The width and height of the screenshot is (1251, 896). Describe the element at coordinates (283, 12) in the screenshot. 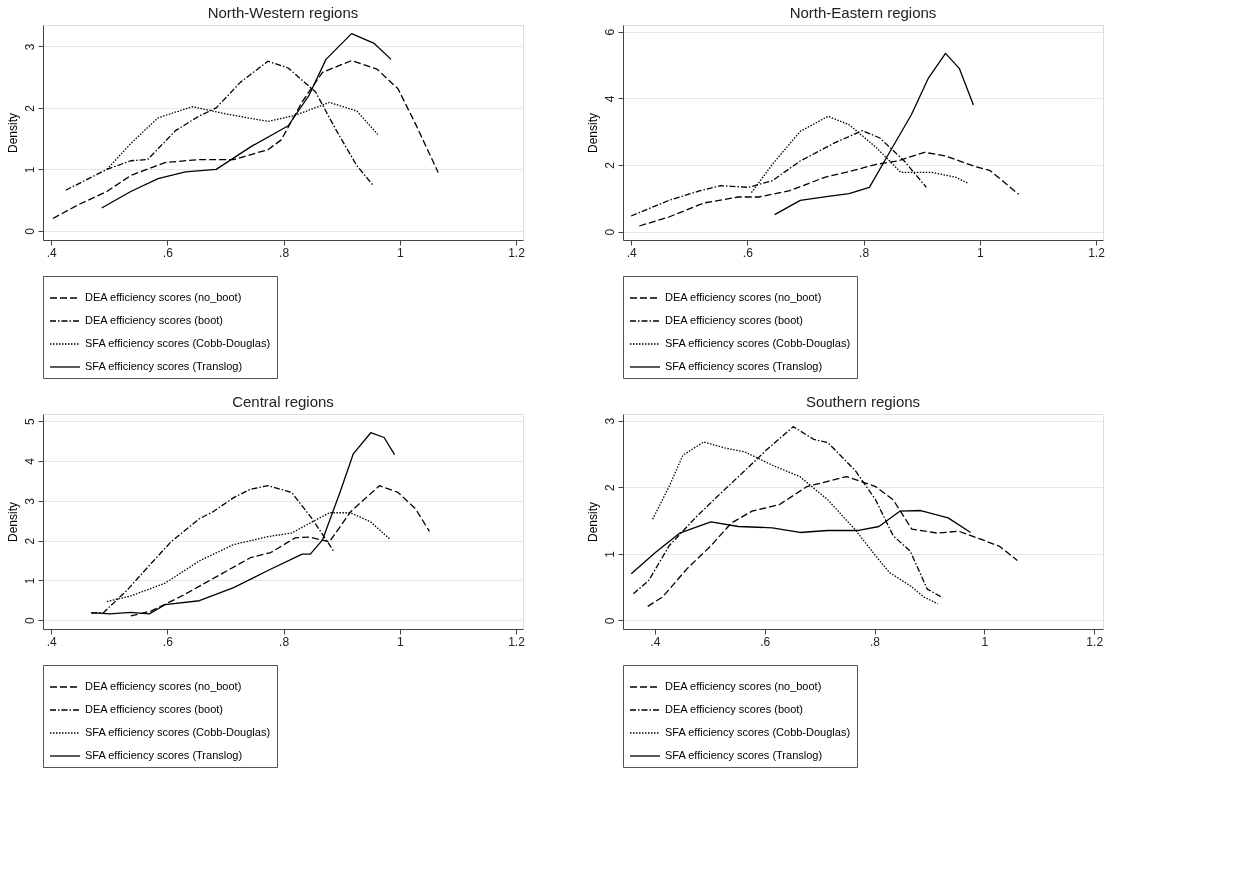

I see `chart-title: North-Western regions` at that location.